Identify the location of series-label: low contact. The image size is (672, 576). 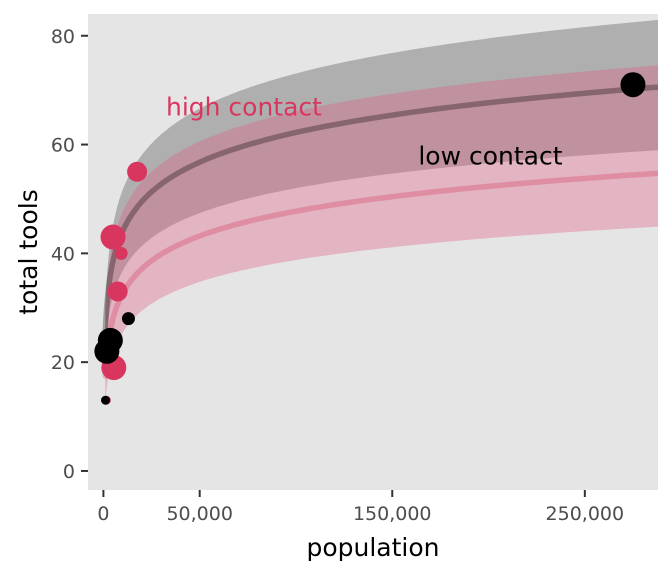
(490, 155).